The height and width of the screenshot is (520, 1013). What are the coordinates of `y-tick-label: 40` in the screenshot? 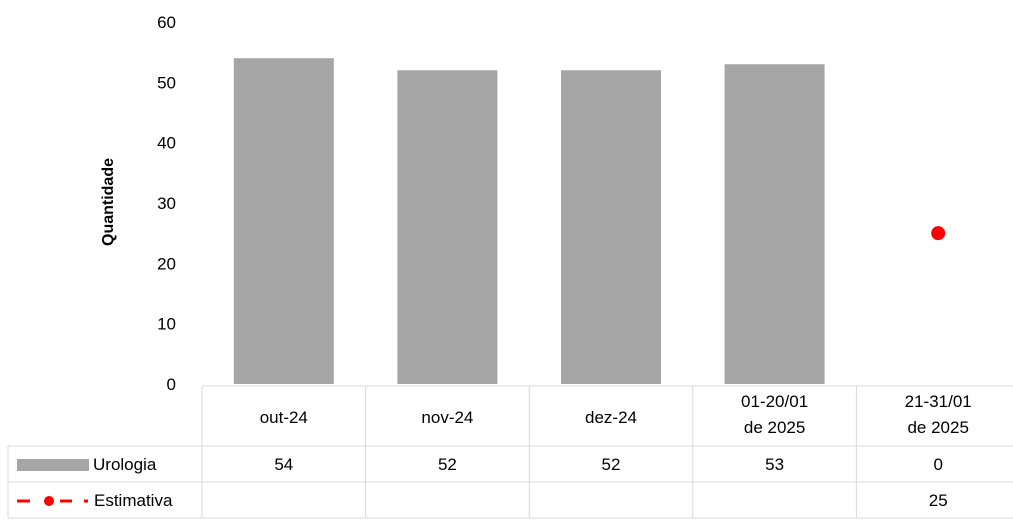 It's located at (166, 143).